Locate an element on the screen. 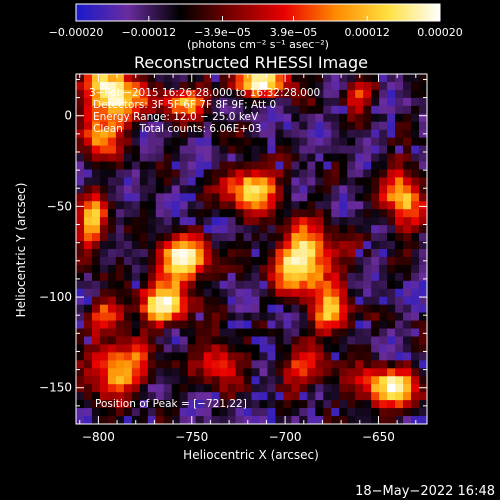  x-tick-label: −800 is located at coordinates (98, 437).